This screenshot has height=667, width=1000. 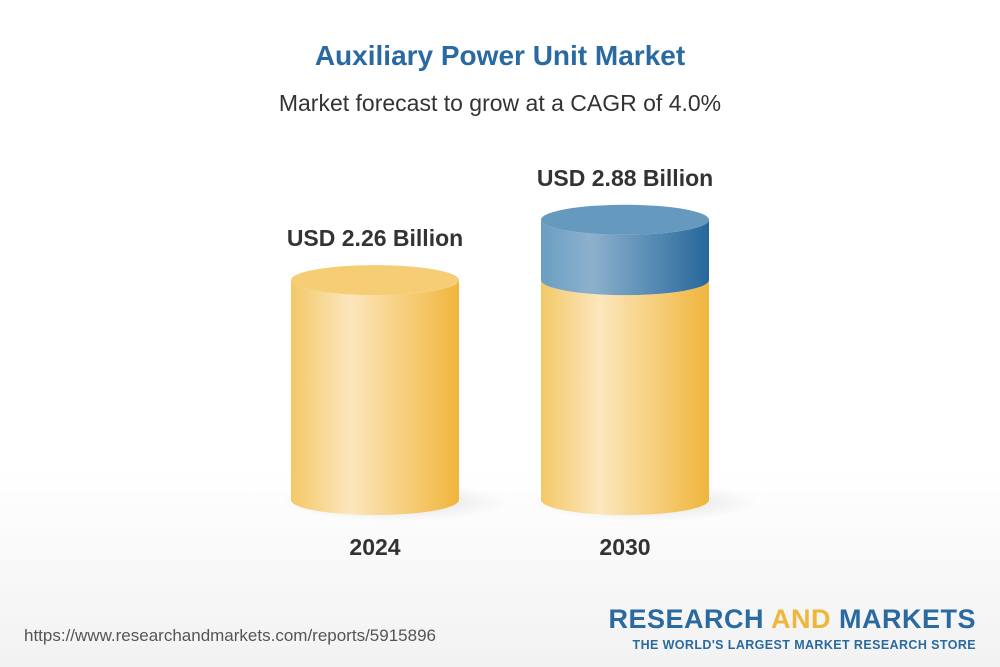 I want to click on chart-title: Auxiliary Power Unit Market, so click(x=500, y=55).